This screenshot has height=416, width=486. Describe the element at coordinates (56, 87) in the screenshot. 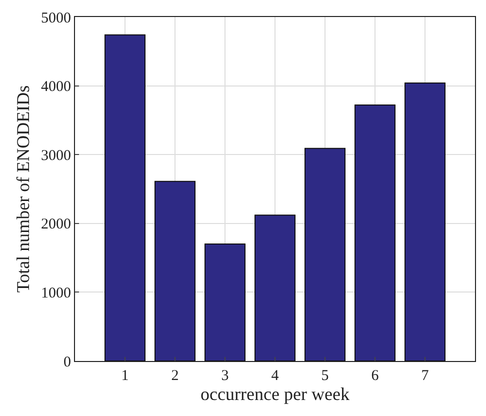

I see `y-tick-label: 4000` at that location.